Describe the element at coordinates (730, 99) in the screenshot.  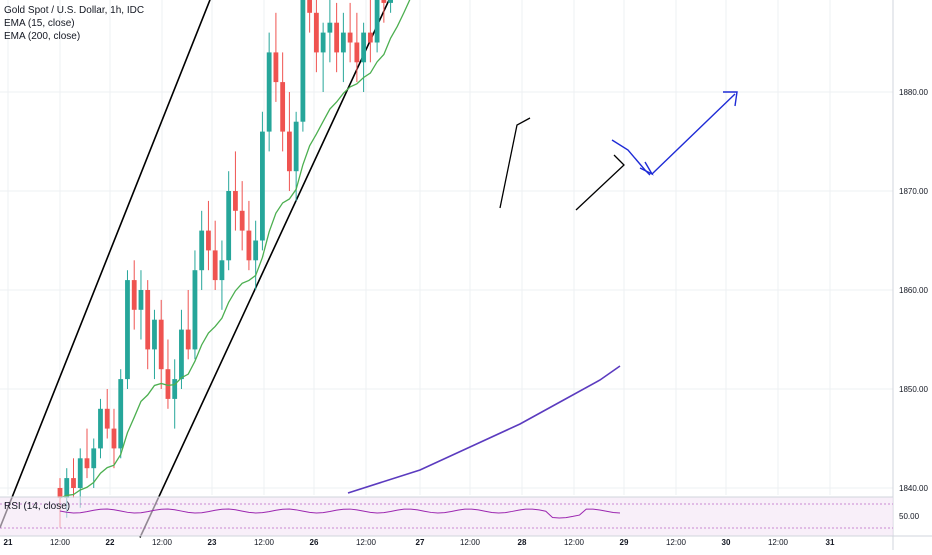
I see `arrow-up-head` at that location.